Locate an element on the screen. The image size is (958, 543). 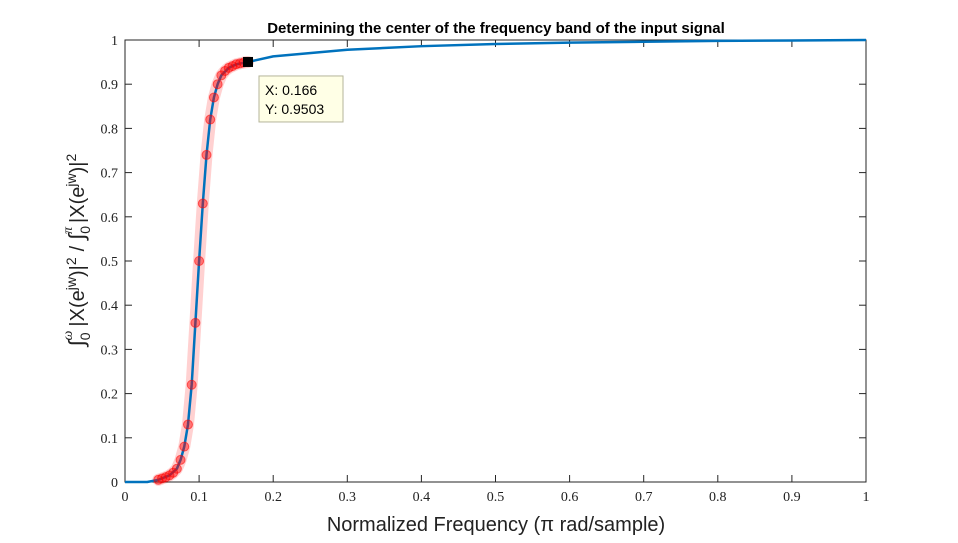
x-tick-label: 0.9 is located at coordinates (792, 497).